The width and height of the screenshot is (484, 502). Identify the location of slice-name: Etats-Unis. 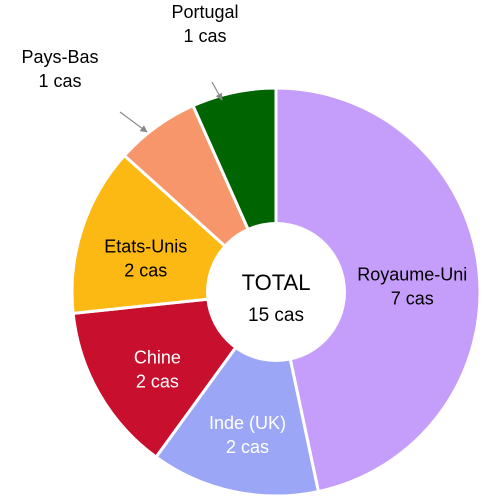
(145, 246).